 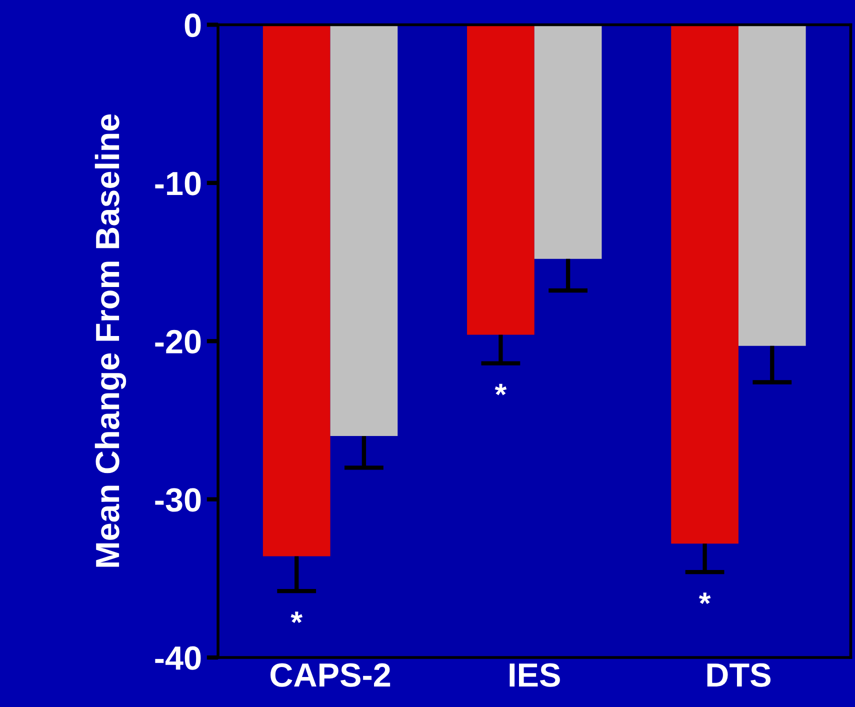 I want to click on y-tick-label: -30, so click(x=178, y=500).